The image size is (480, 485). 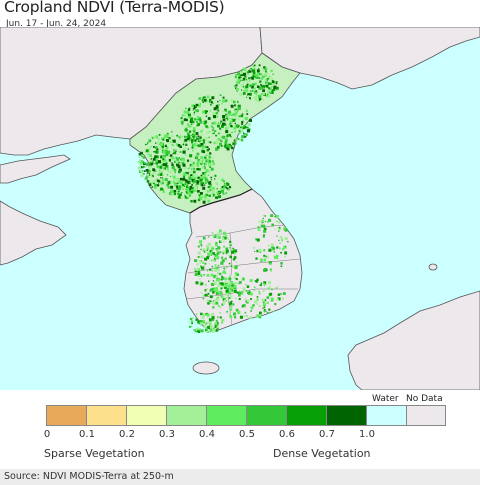 What do you see at coordinates (322, 453) in the screenshot?
I see `dense-vegetation-caption: Dense Vegetation` at bounding box center [322, 453].